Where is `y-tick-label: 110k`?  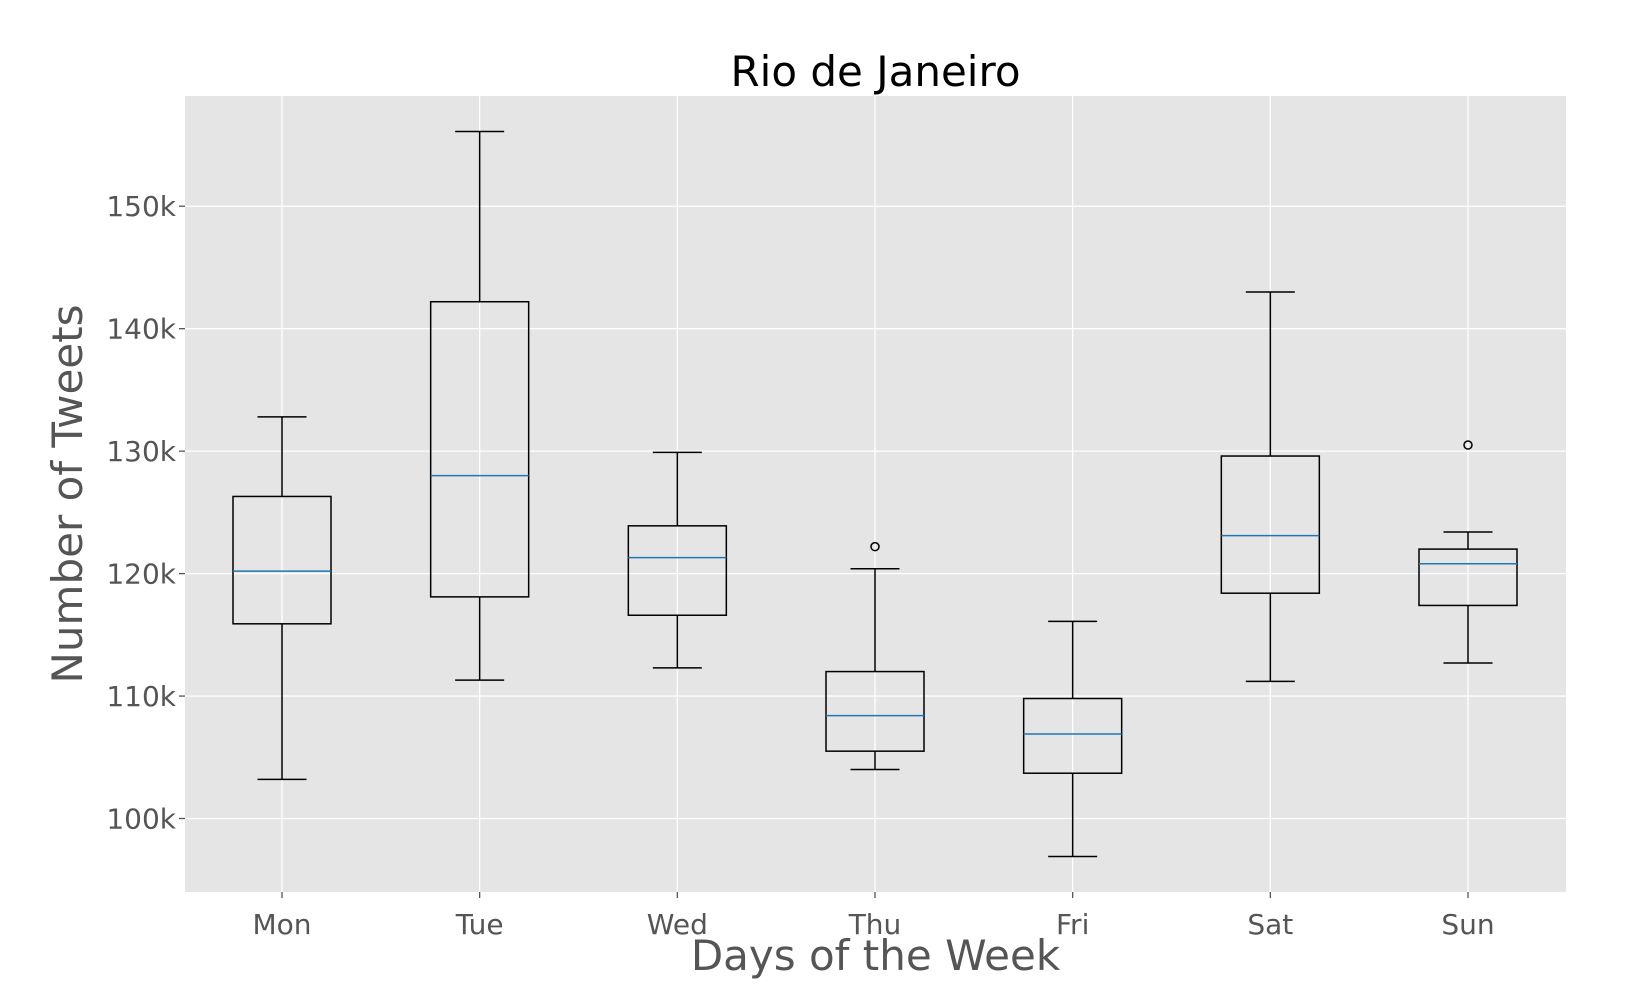 y-tick-label: 110k is located at coordinates (141, 696).